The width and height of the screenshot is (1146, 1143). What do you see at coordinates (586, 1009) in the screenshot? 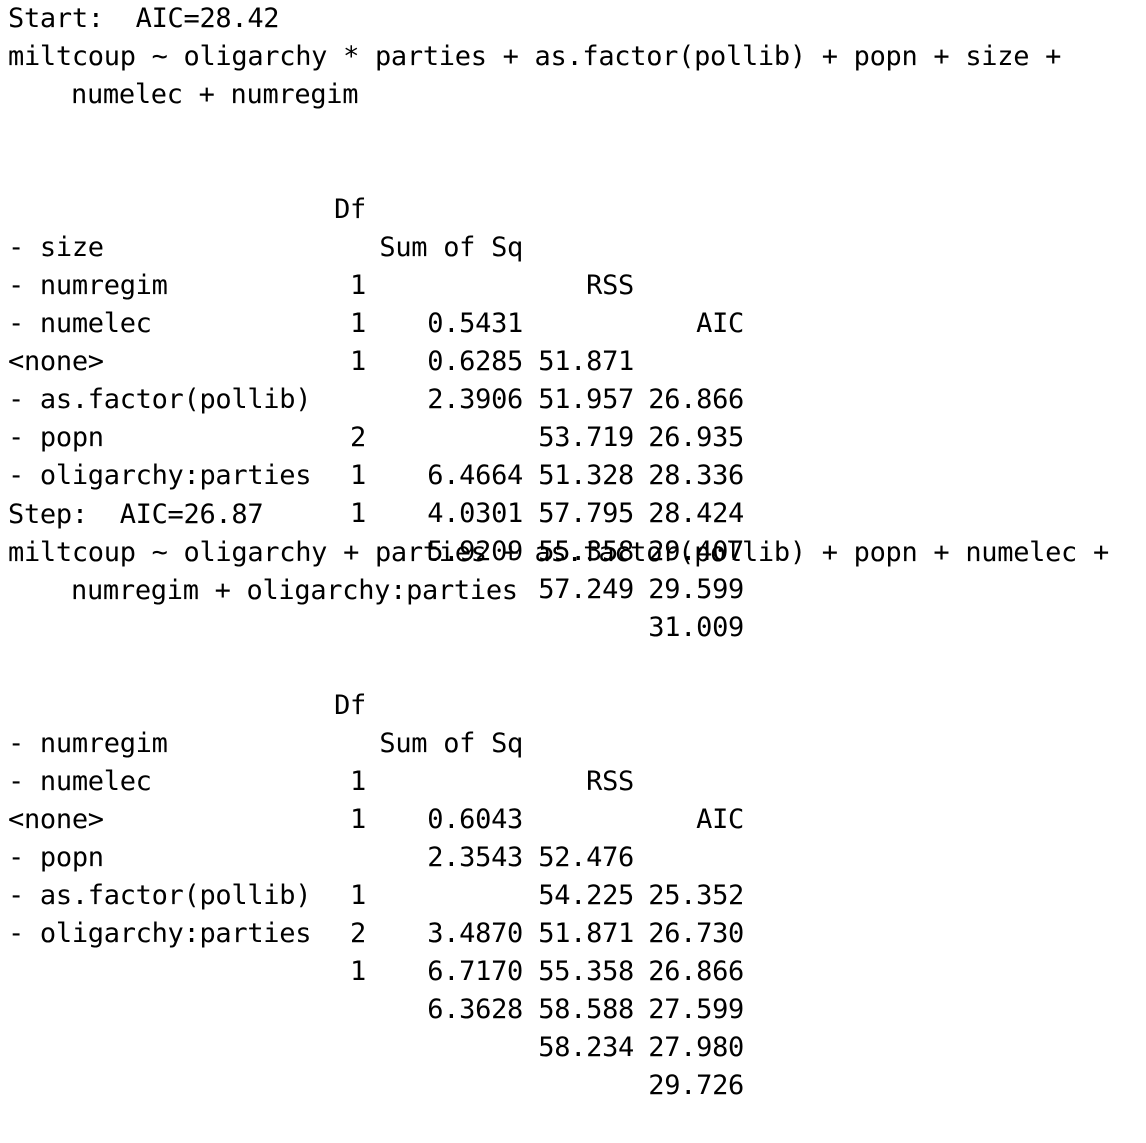
I see `rss-cell: 58.588` at bounding box center [586, 1009].